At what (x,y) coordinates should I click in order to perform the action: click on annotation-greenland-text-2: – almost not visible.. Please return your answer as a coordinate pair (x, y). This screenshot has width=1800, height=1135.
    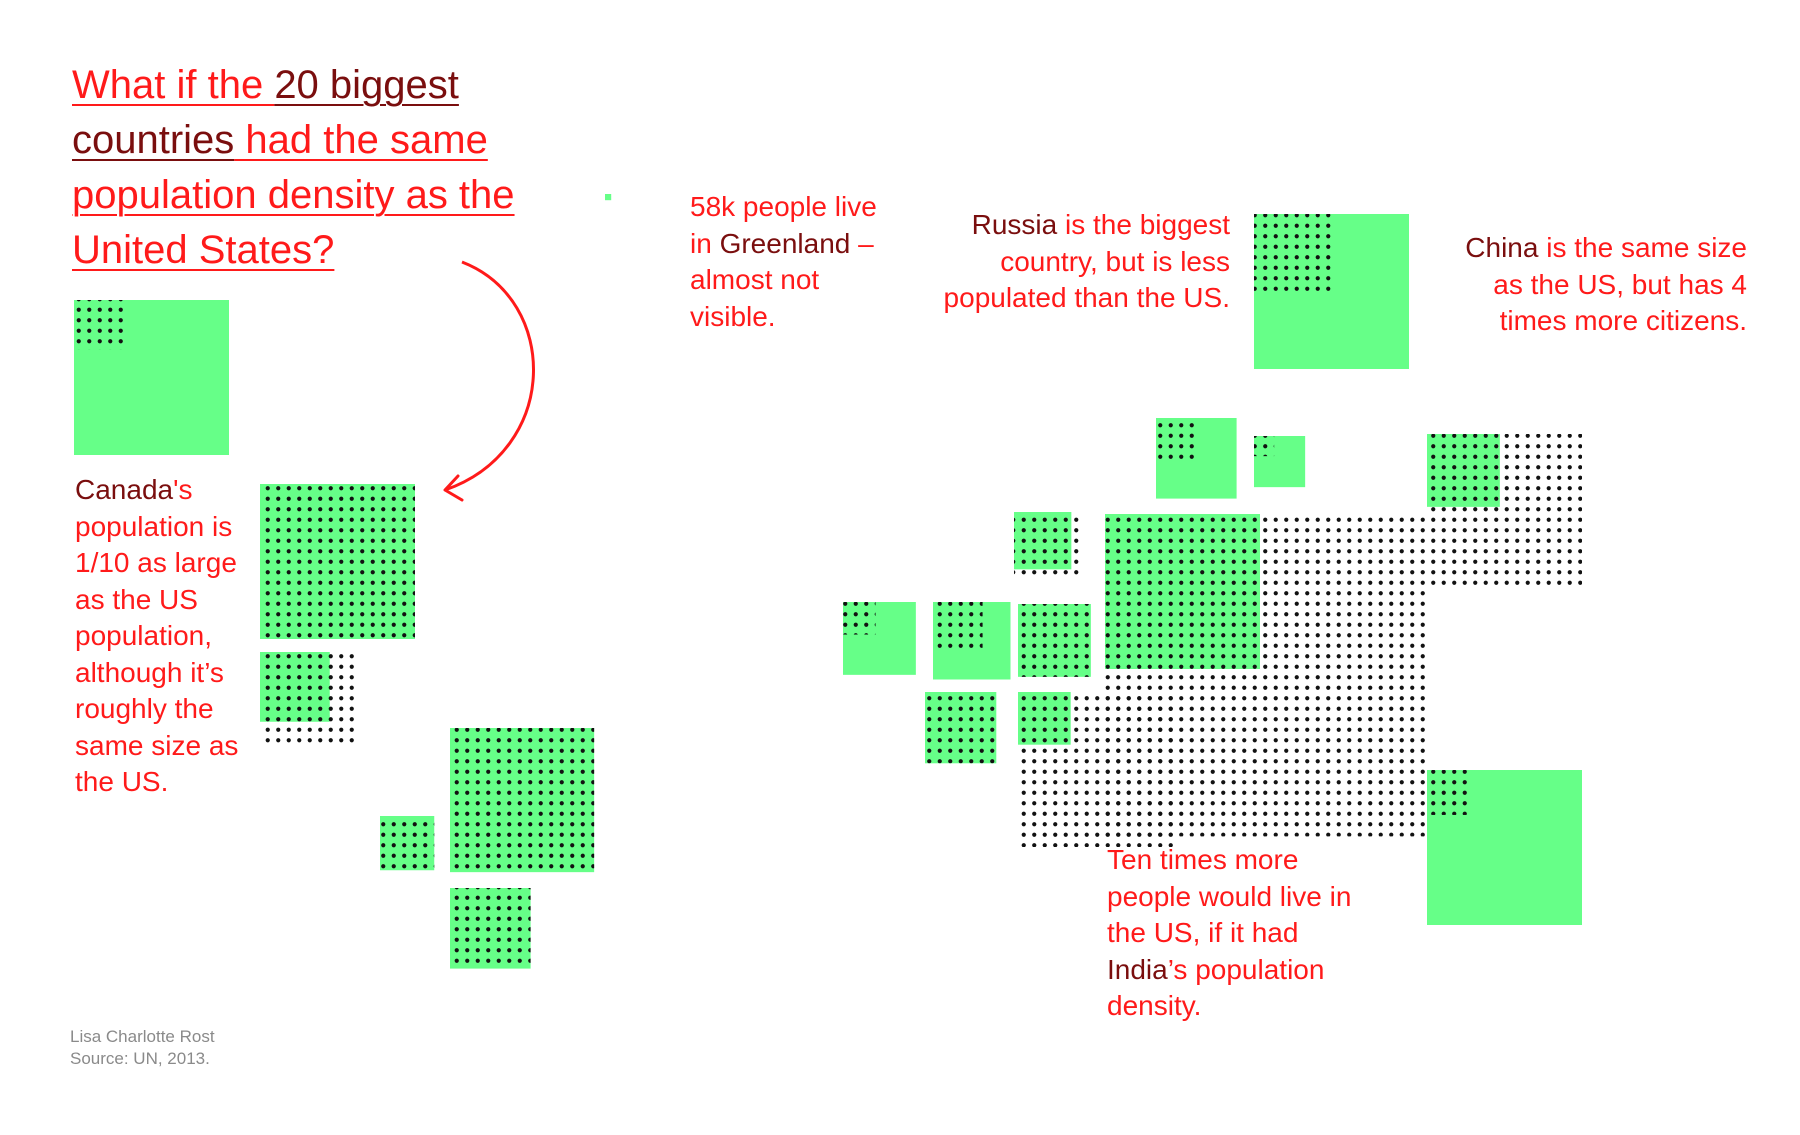
    Looking at the image, I should click on (782, 279).